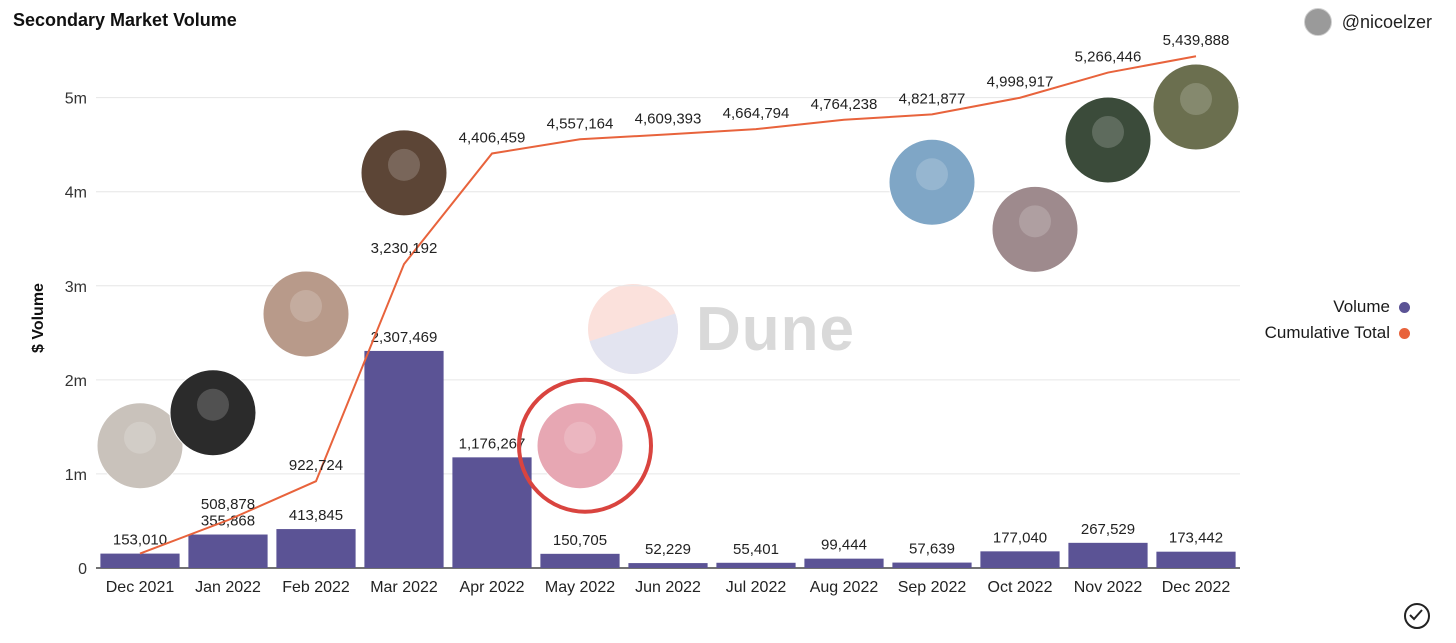 The image size is (1456, 643). Describe the element at coordinates (1327, 332) in the screenshot. I see `legend-label-cumulative: Cumulative Total` at that location.